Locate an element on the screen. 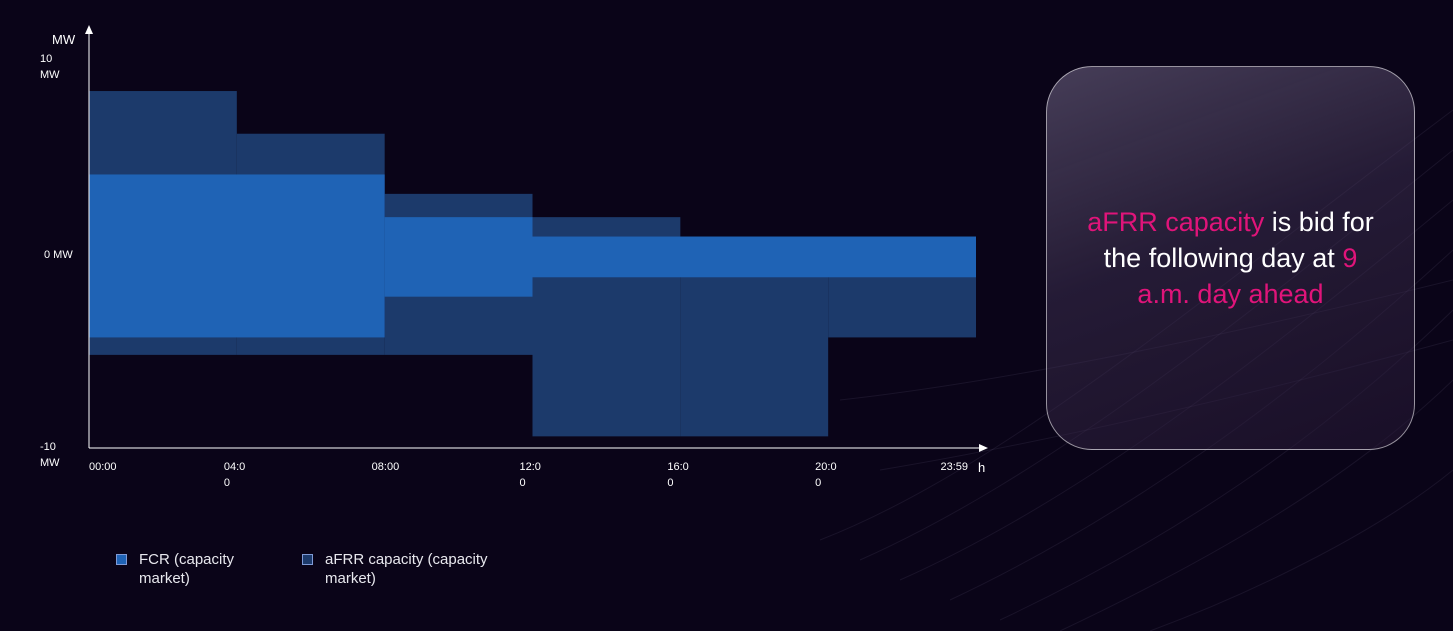 This screenshot has width=1453, height=631. y-tick-label-2-line2: MW is located at coordinates (50, 463).